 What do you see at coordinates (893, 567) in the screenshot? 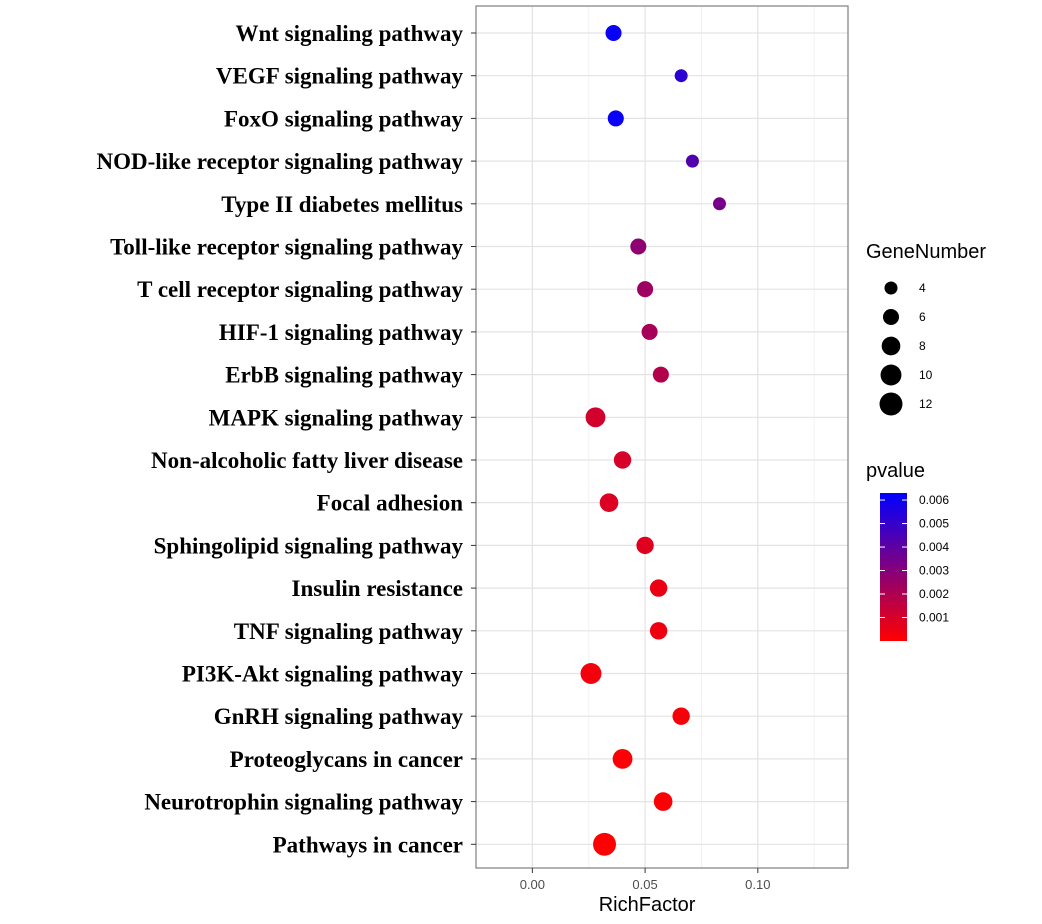
I see `color-bar` at bounding box center [893, 567].